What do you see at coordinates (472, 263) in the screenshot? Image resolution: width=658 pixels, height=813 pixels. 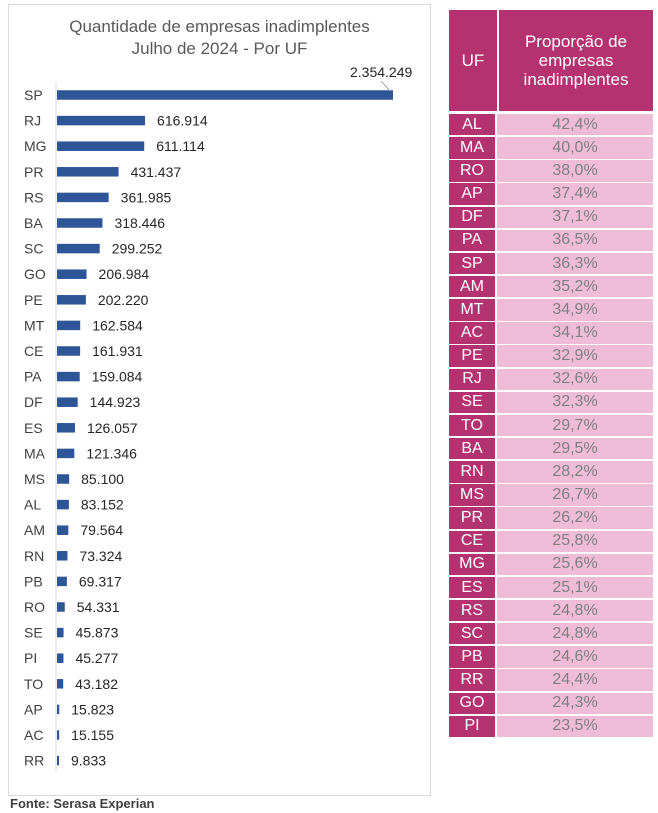 I see `uf-cell: SP` at bounding box center [472, 263].